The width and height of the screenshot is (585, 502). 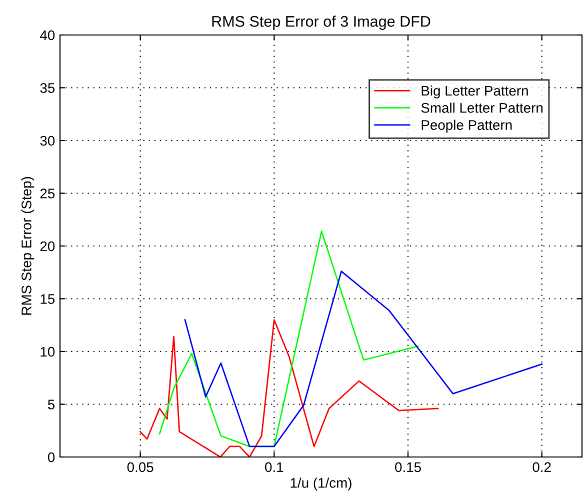 What do you see at coordinates (541, 467) in the screenshot?
I see `x-tick-label: 0.2` at bounding box center [541, 467].